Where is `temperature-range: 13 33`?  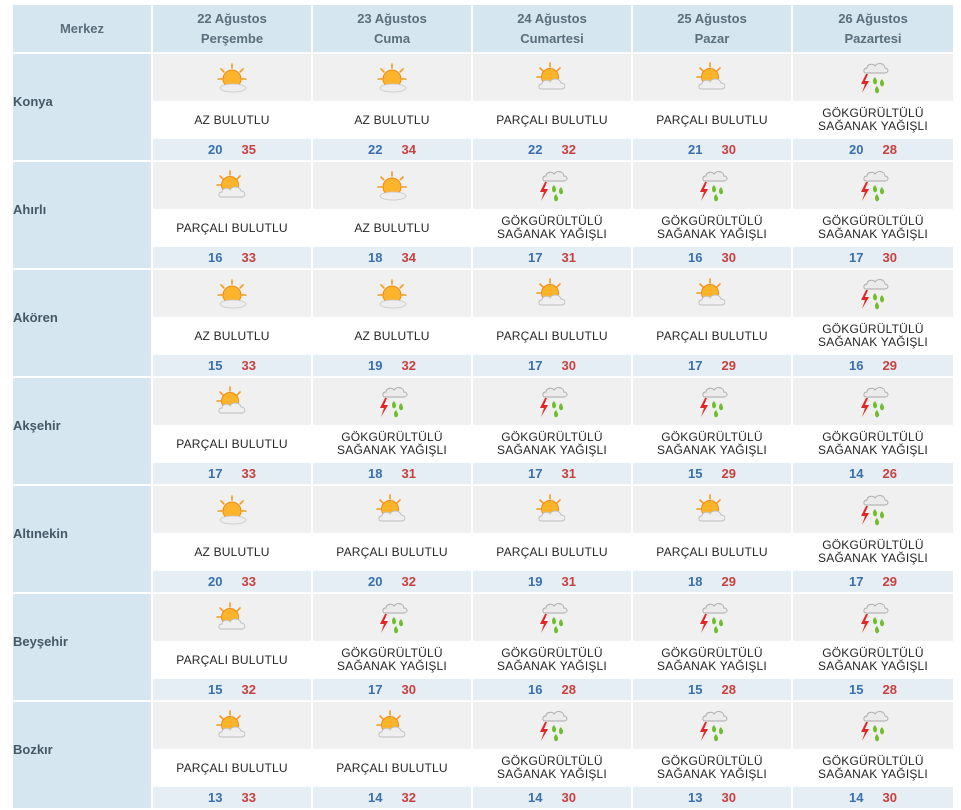 temperature-range: 13 33 is located at coordinates (232, 797).